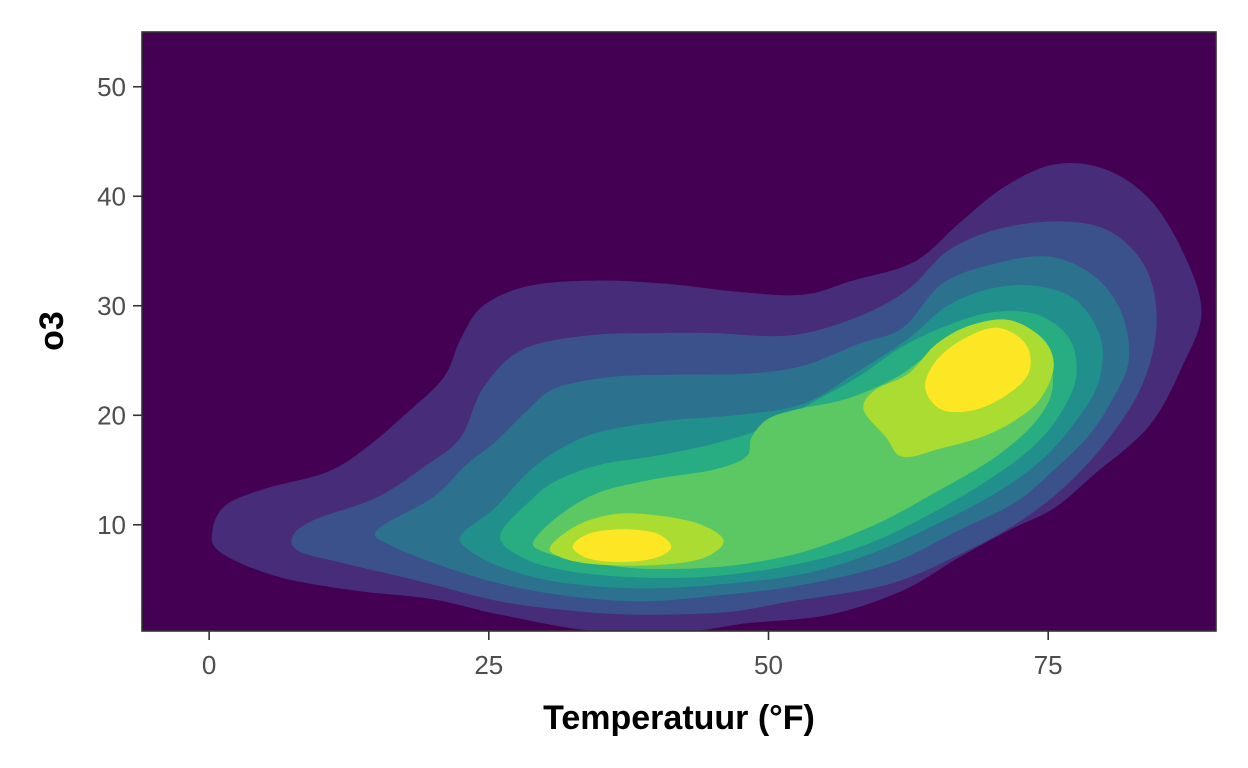  What do you see at coordinates (111, 87) in the screenshot?
I see `y-tick-label: 50` at bounding box center [111, 87].